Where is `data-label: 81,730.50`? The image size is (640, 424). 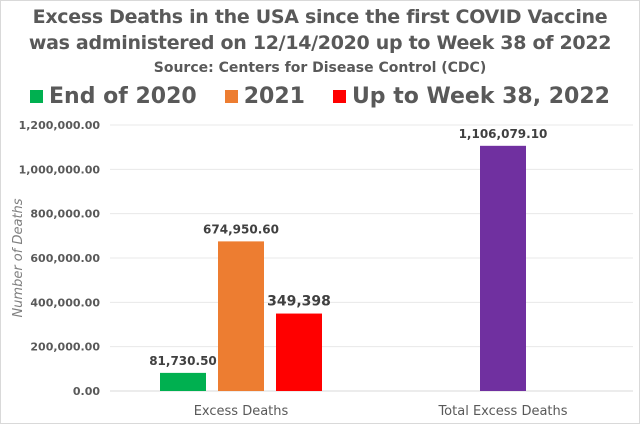 data-label: 81,730.50 is located at coordinates (183, 361).